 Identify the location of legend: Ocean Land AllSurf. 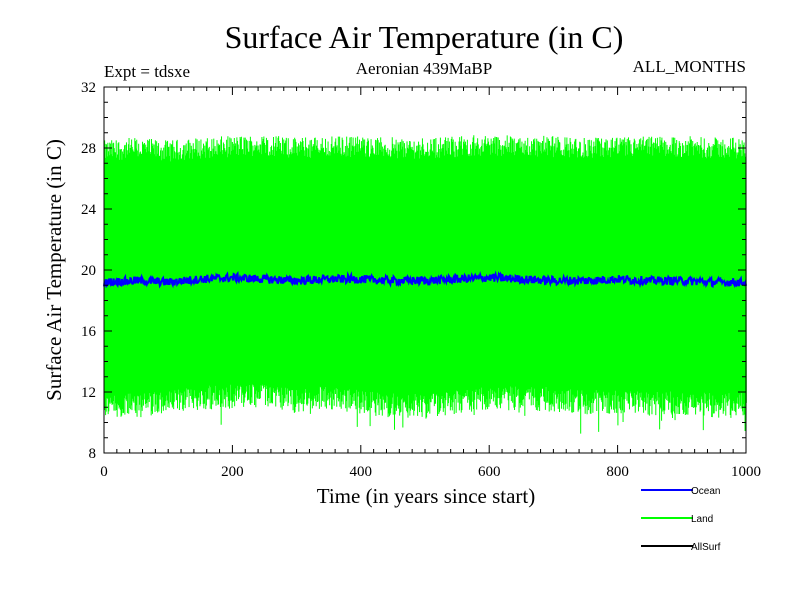
(681, 519).